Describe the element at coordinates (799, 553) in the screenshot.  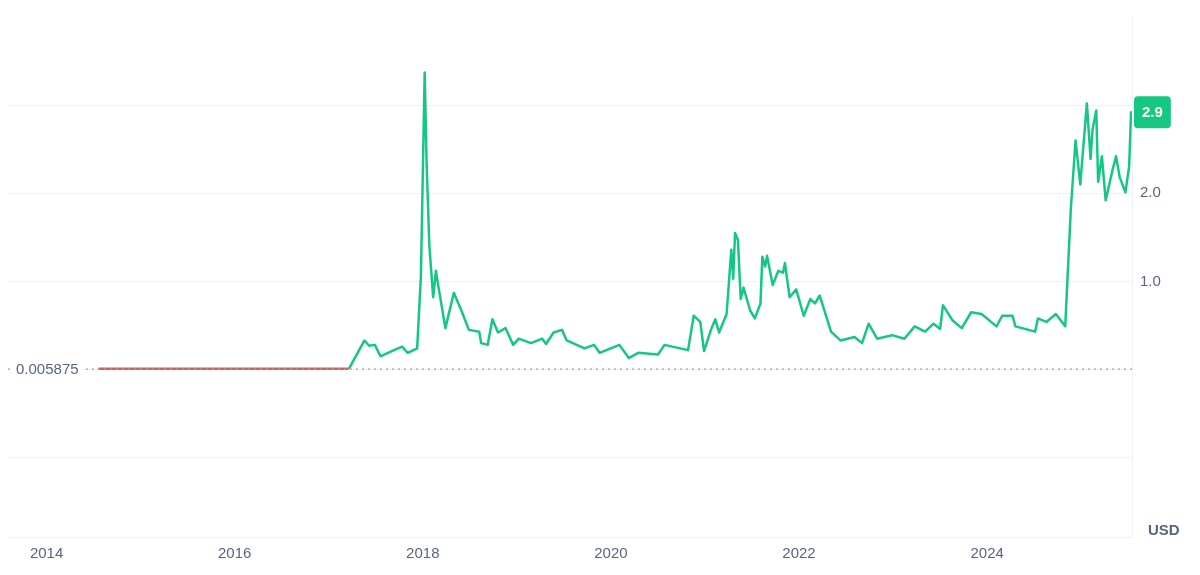
I see `x-tick-label: 2022` at that location.